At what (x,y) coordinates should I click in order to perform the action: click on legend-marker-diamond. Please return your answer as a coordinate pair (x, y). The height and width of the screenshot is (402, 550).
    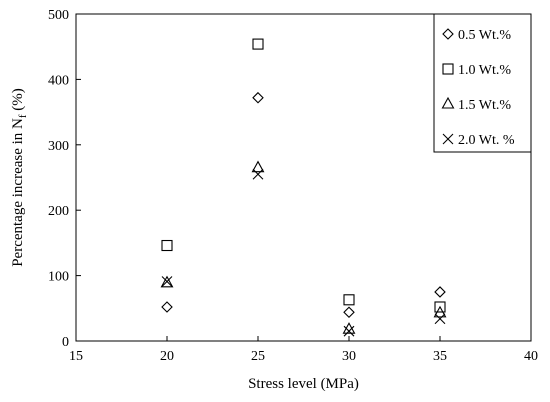
    Looking at the image, I should click on (448, 34).